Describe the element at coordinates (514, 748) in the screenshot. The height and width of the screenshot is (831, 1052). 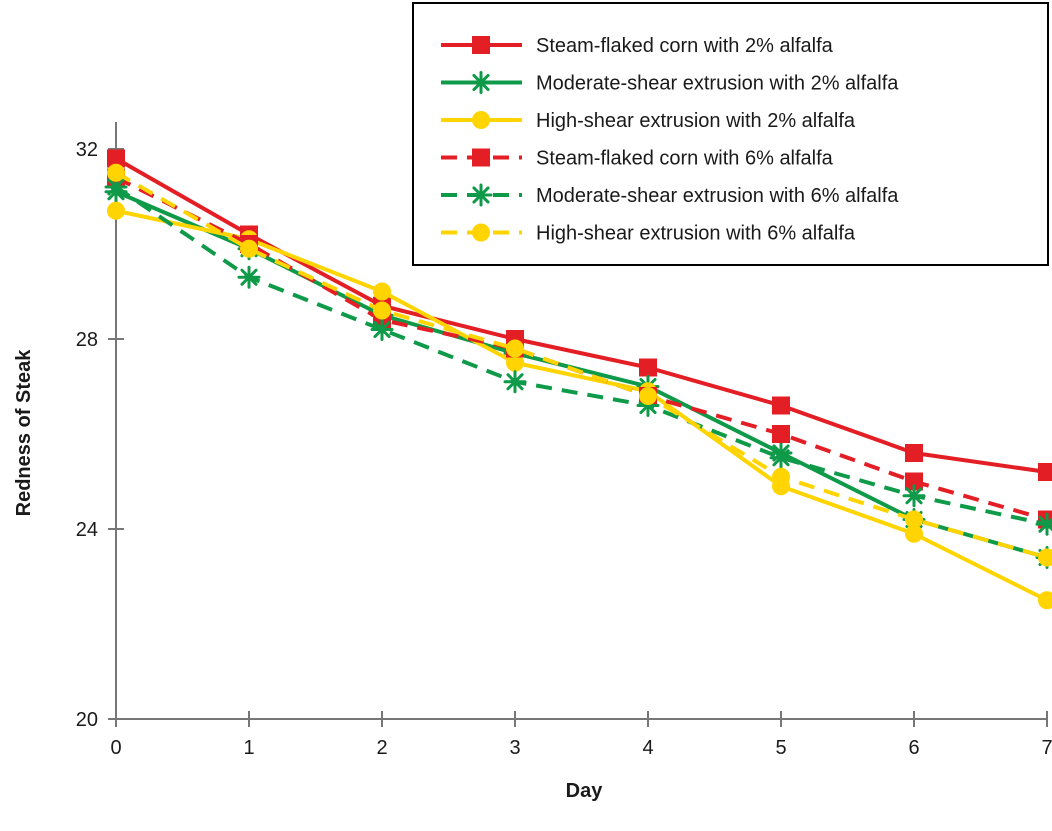
I see `x-tick-label: 3` at that location.